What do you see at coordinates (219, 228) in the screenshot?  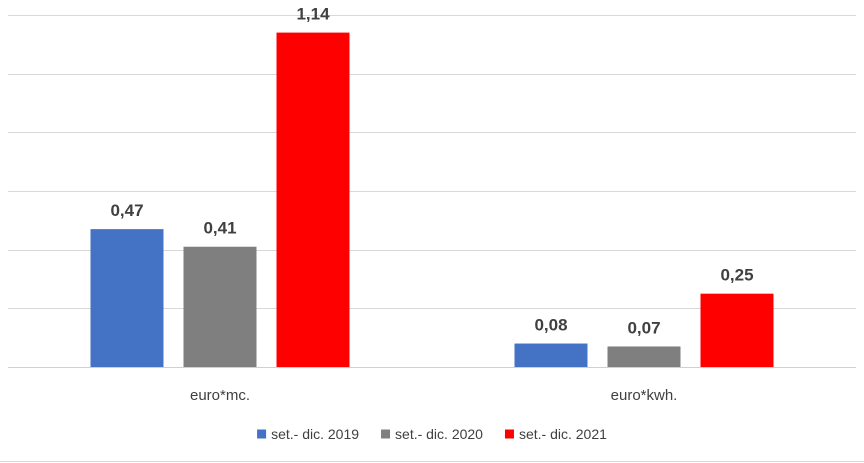 I see `data-label: 0,41` at bounding box center [219, 228].